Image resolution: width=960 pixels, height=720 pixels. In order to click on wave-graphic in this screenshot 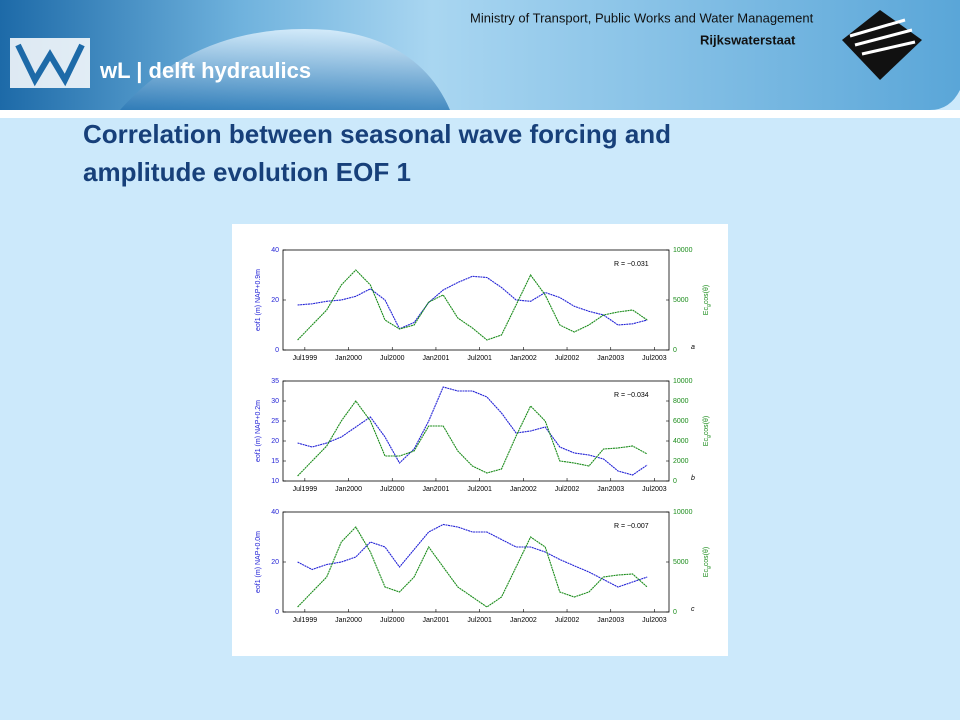, I will do `click(285, 69)`.